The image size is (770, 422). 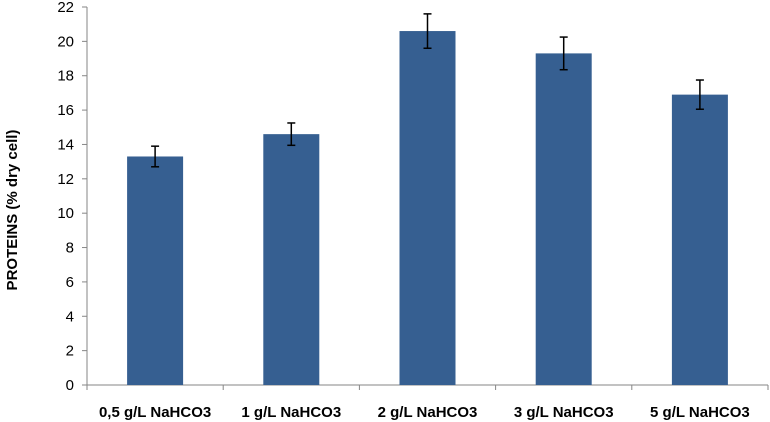 What do you see at coordinates (65, 213) in the screenshot?
I see `y-tick-label: 10` at bounding box center [65, 213].